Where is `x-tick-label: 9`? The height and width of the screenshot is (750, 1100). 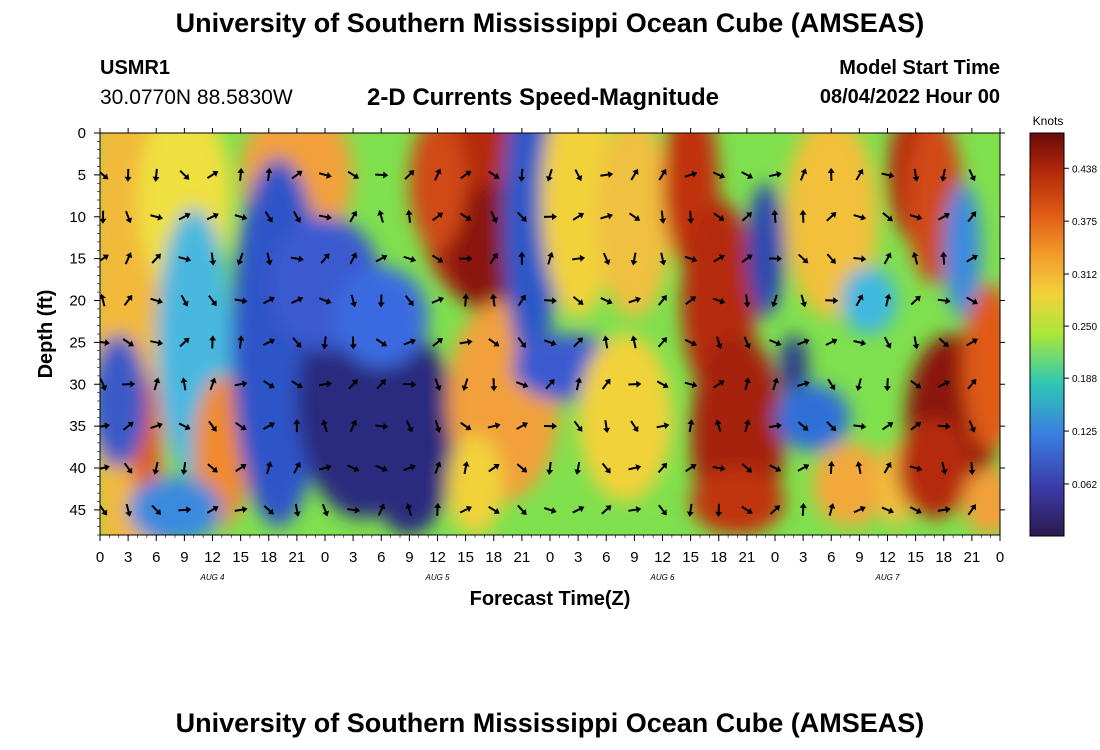 x-tick-label: 9 is located at coordinates (634, 557).